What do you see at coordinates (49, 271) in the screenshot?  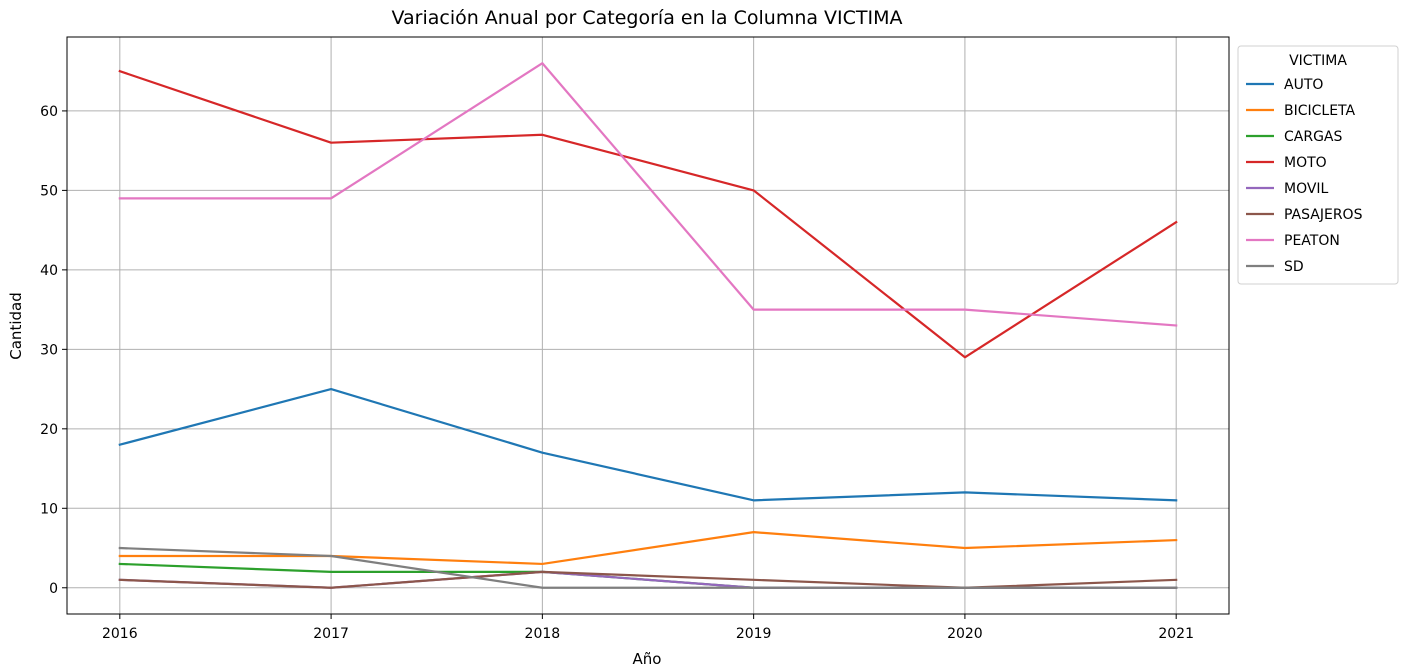 I see `y-tick-label: 40` at bounding box center [49, 271].